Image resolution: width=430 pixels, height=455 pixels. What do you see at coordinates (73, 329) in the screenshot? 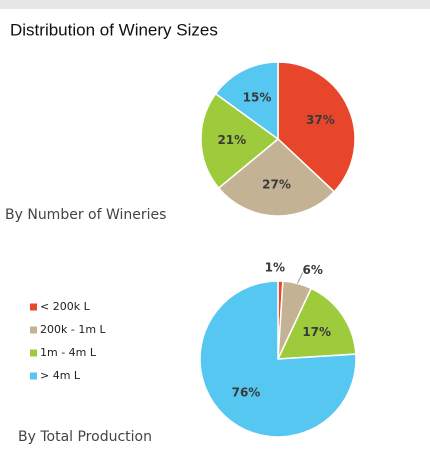
I see `legend-label: 200k - 1m L` at bounding box center [73, 329].